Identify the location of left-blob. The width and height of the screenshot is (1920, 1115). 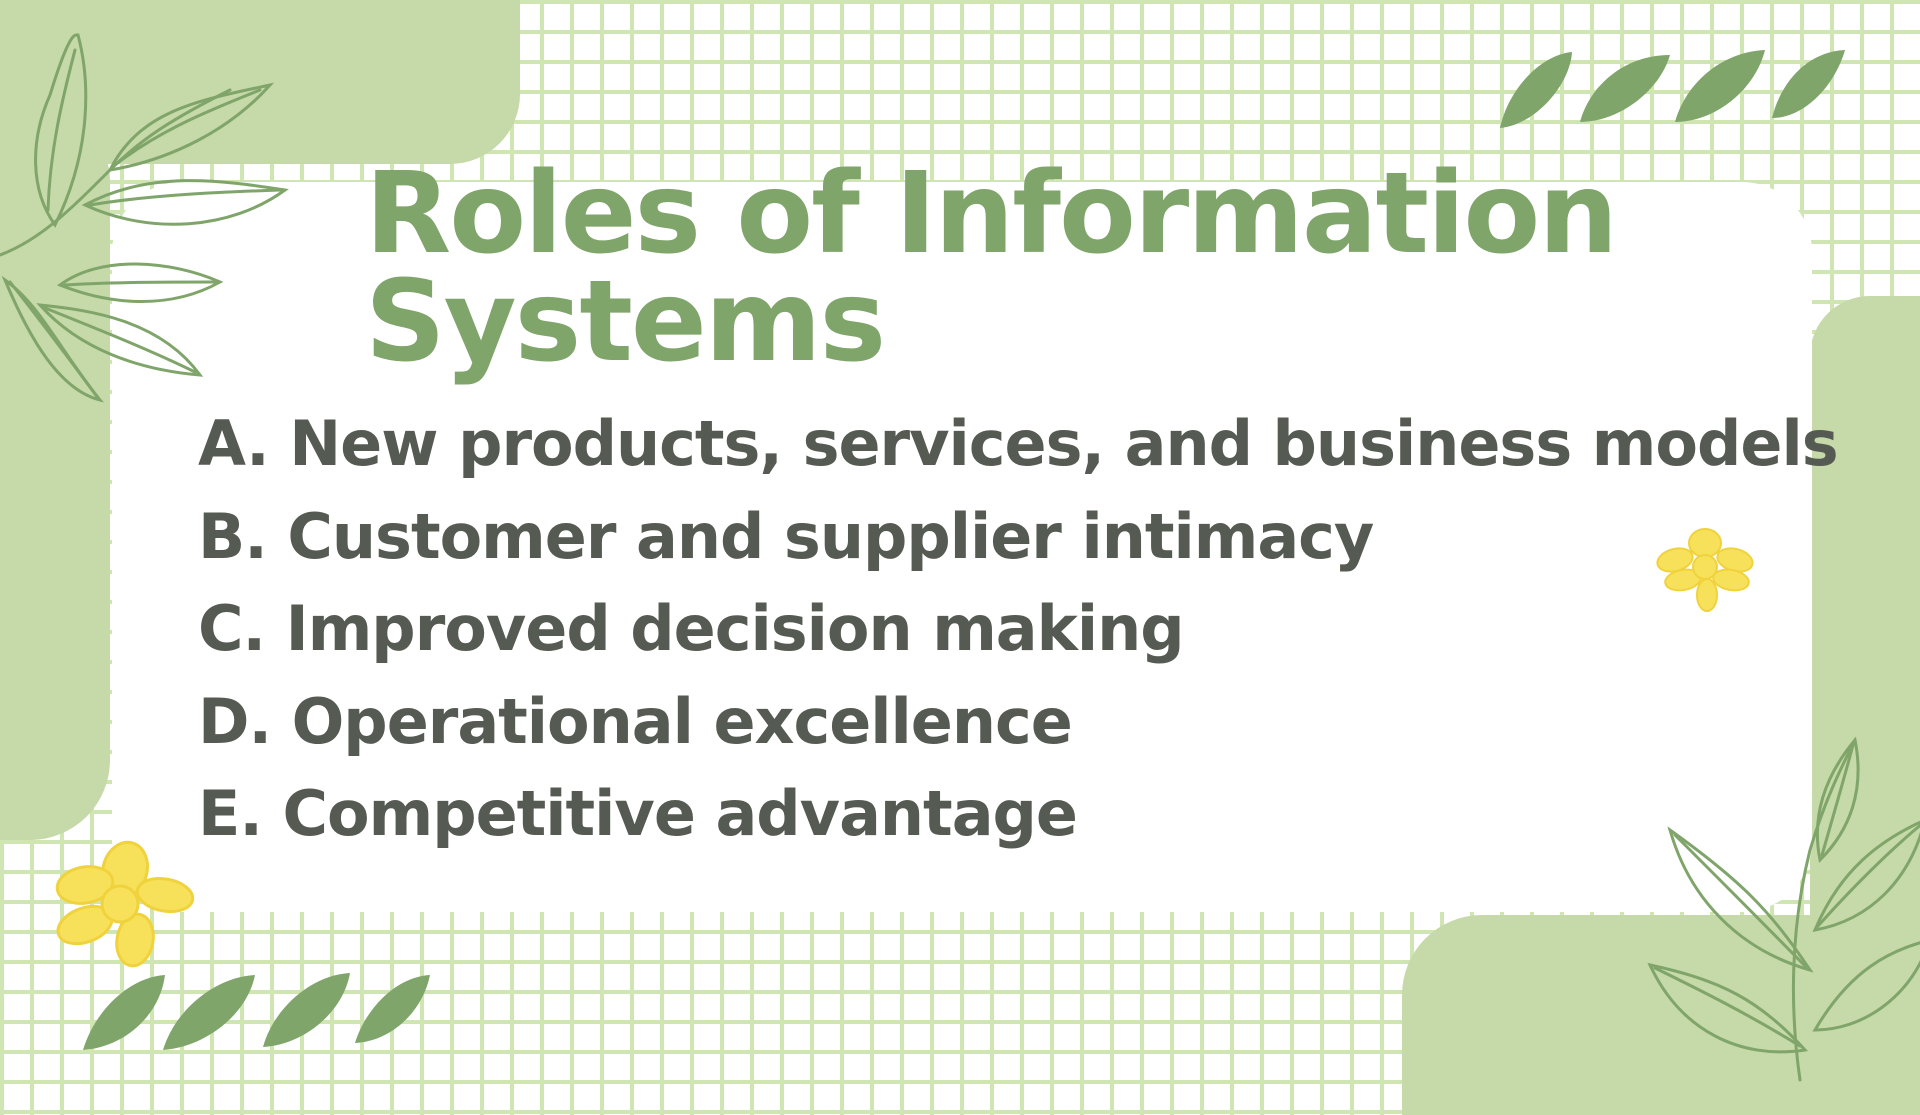
(55, 480).